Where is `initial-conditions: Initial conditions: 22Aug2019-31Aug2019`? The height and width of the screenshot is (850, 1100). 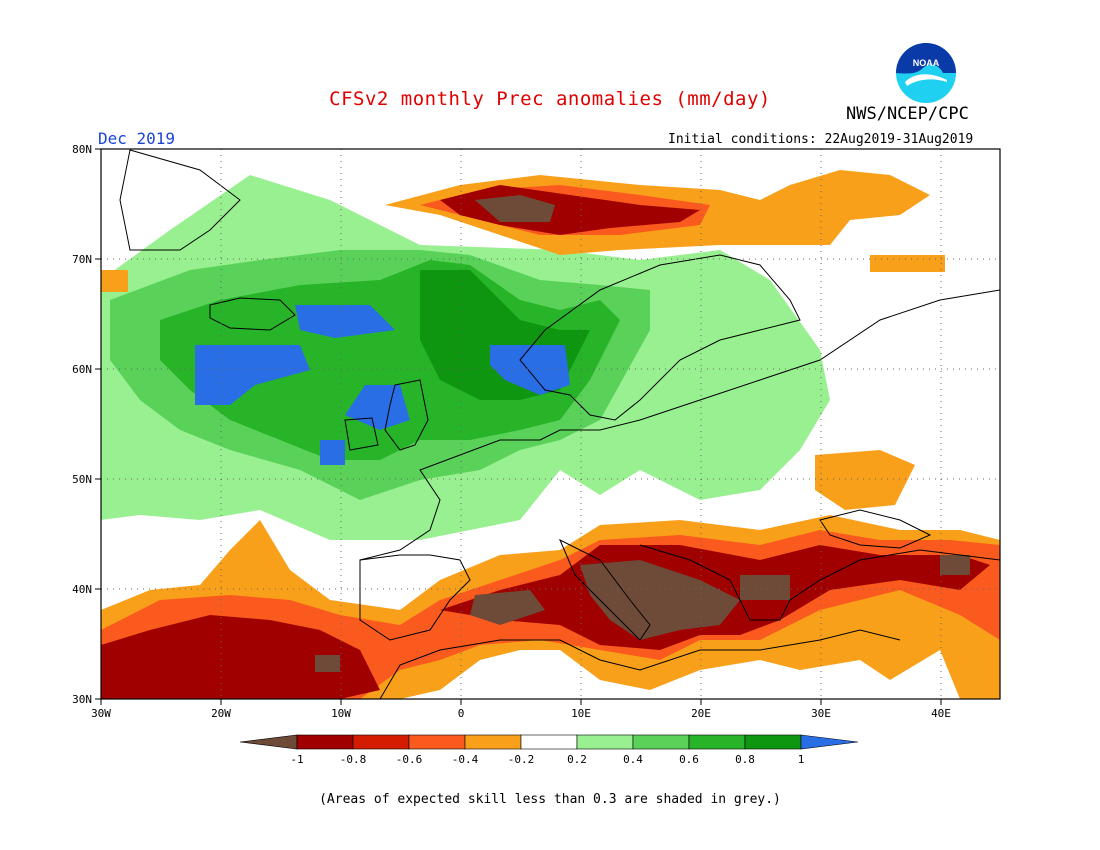 initial-conditions: Initial conditions: 22Aug2019-31Aug2019 is located at coordinates (821, 139).